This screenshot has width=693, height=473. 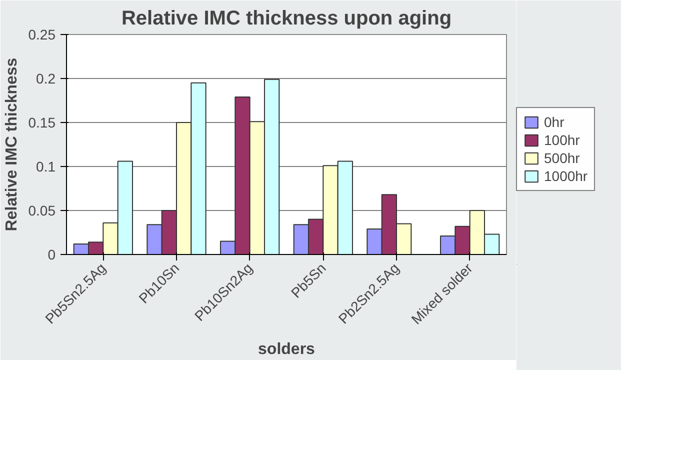 I want to click on legend-label: 500hr, so click(x=562, y=158).